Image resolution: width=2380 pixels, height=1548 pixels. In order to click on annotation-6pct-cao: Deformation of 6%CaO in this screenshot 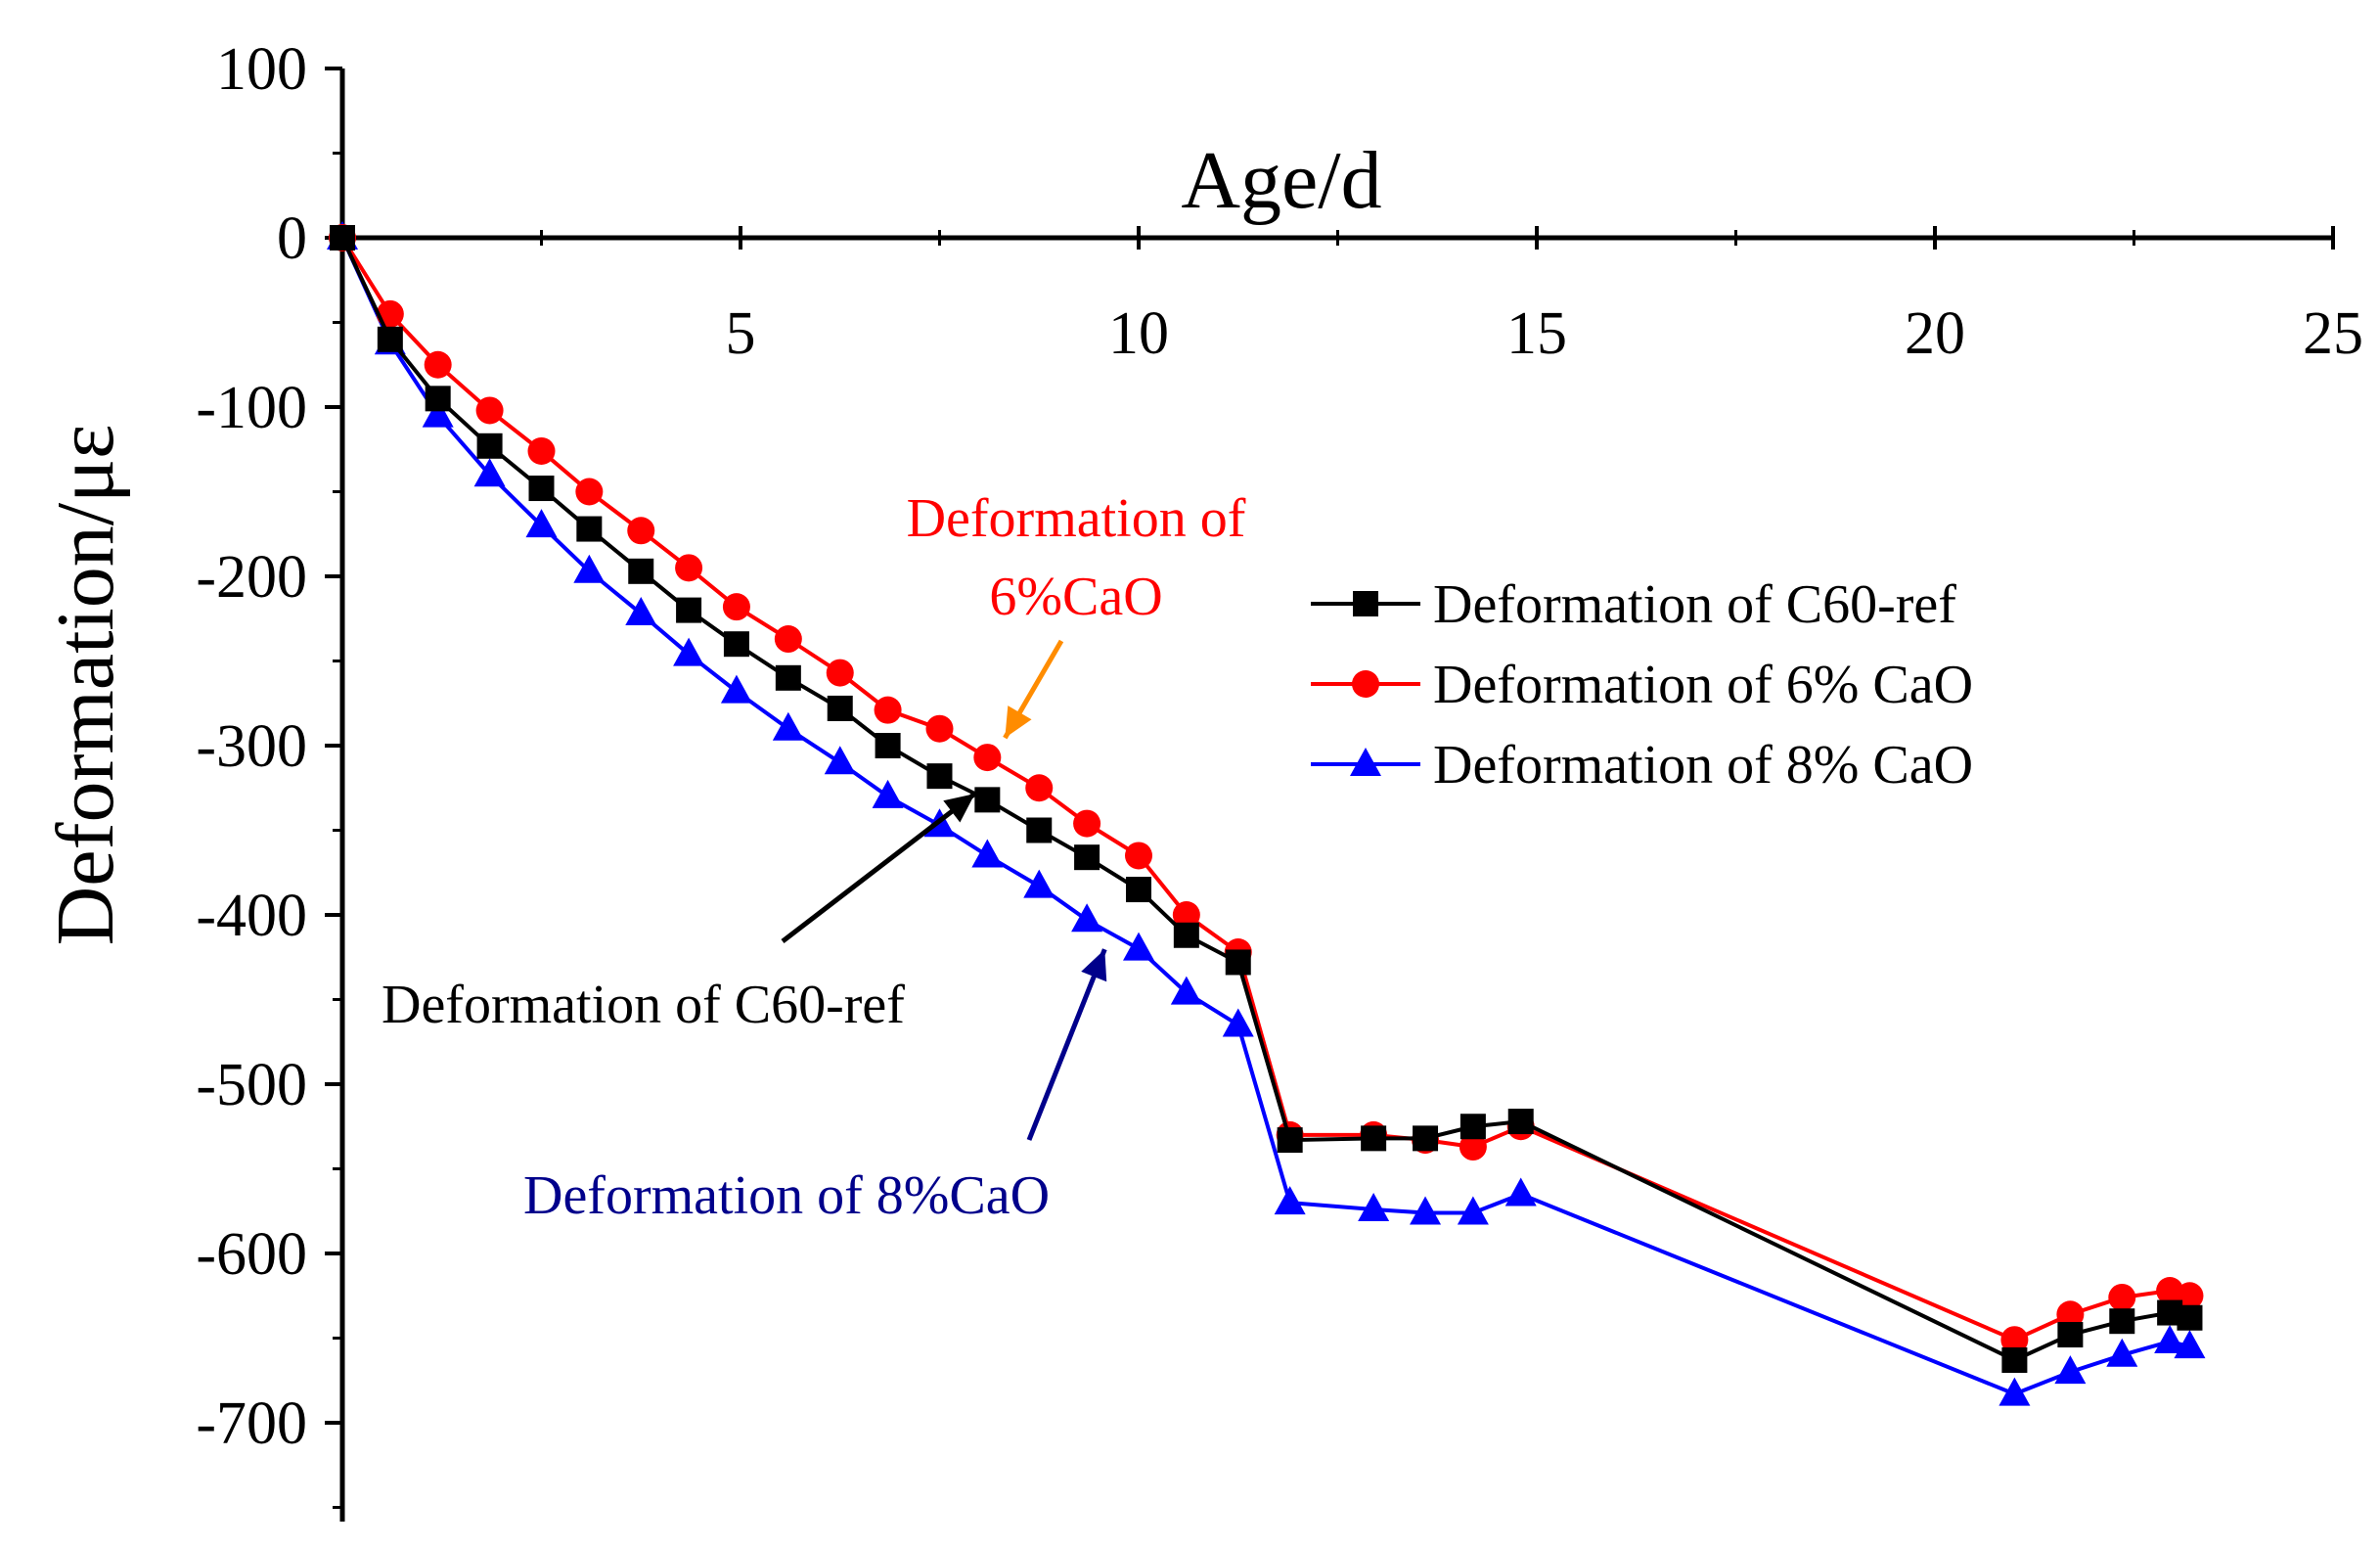, I will do `click(1076, 557)`.